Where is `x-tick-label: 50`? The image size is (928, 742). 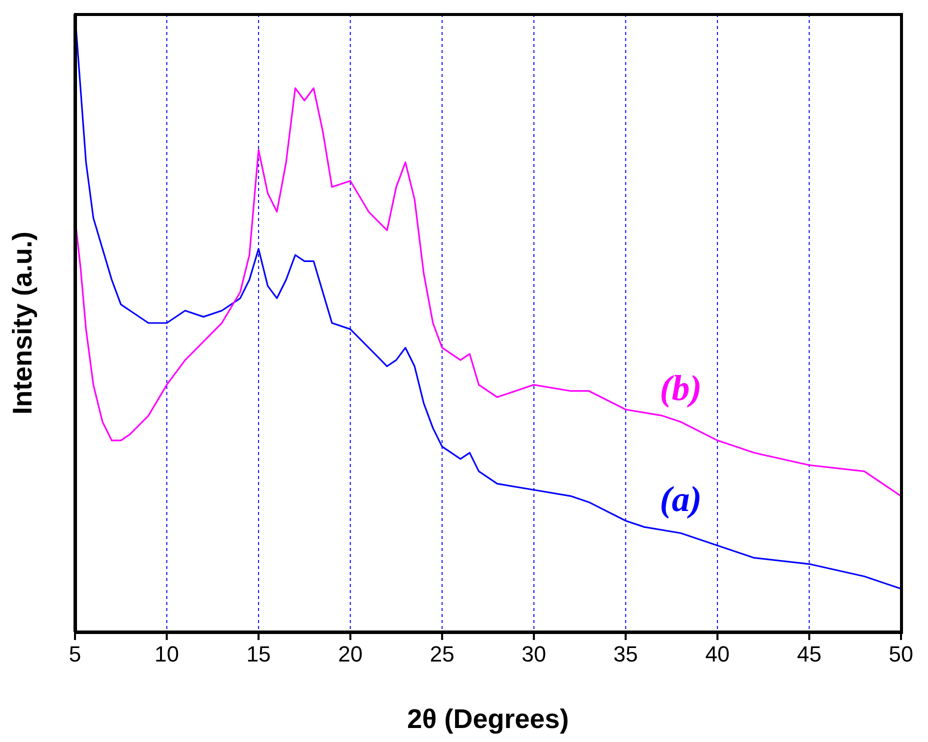 x-tick-label: 50 is located at coordinates (901, 654).